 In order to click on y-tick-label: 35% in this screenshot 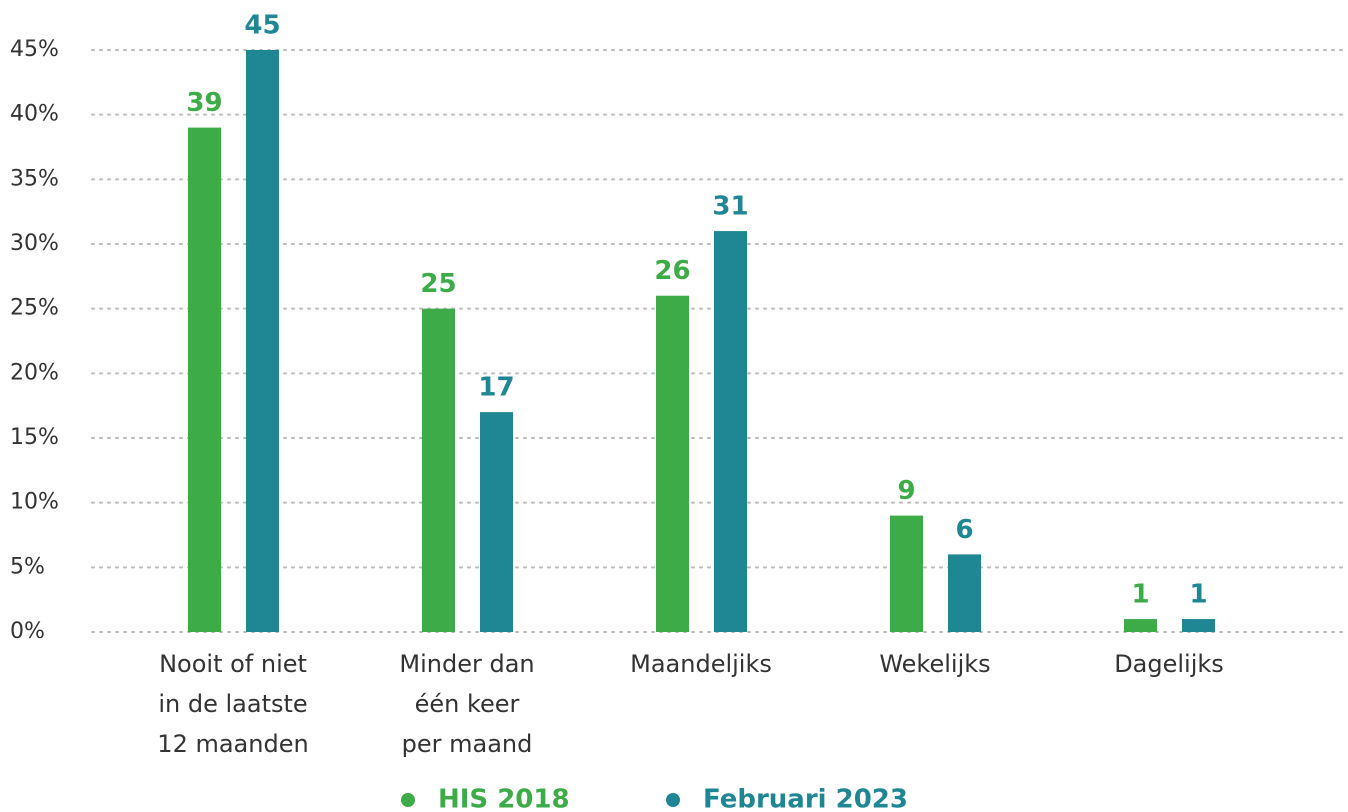, I will do `click(34, 178)`.